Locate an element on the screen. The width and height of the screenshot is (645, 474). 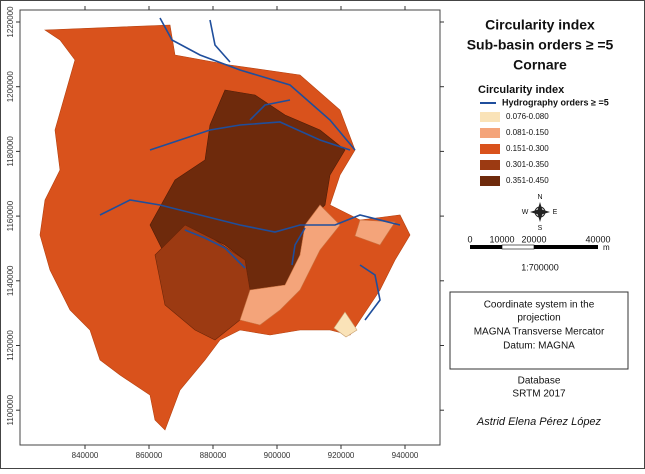
y-tick-label: 1160000 is located at coordinates (10, 215).